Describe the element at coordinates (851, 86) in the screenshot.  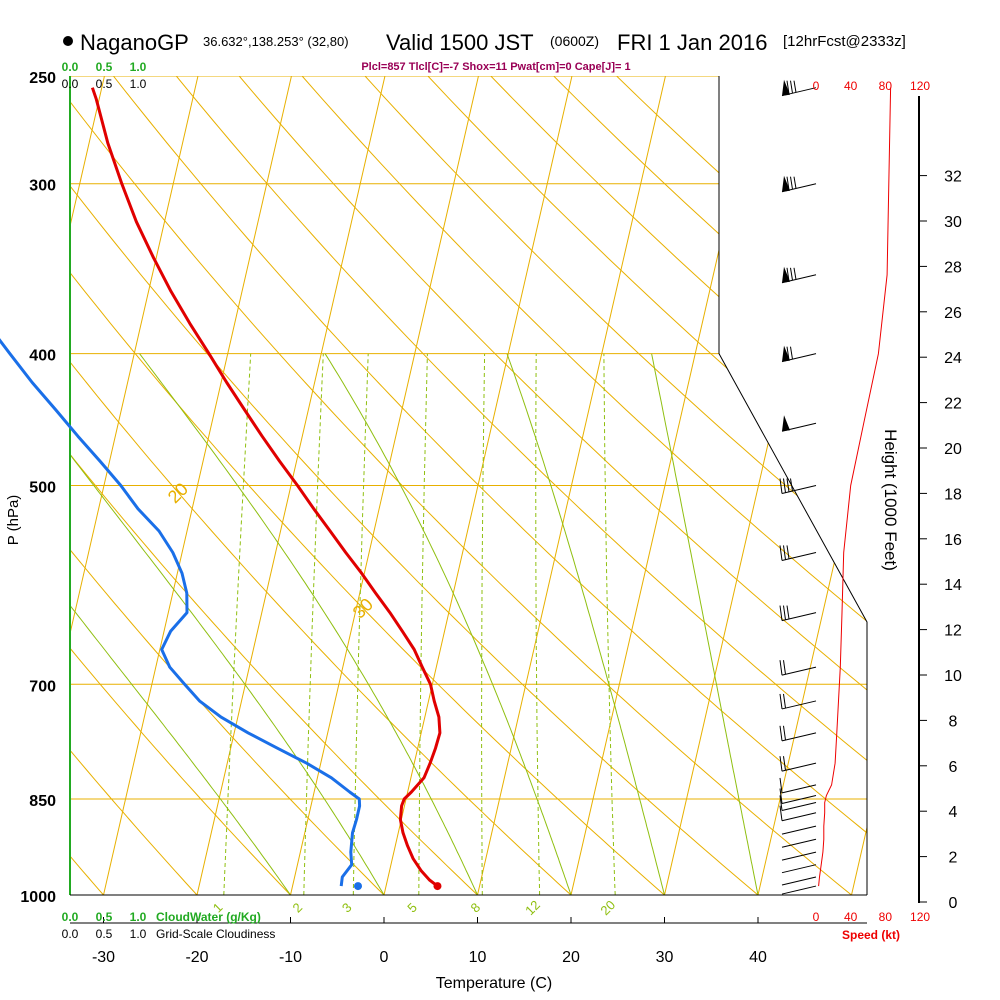
I see `speed-top-tick: 40` at that location.